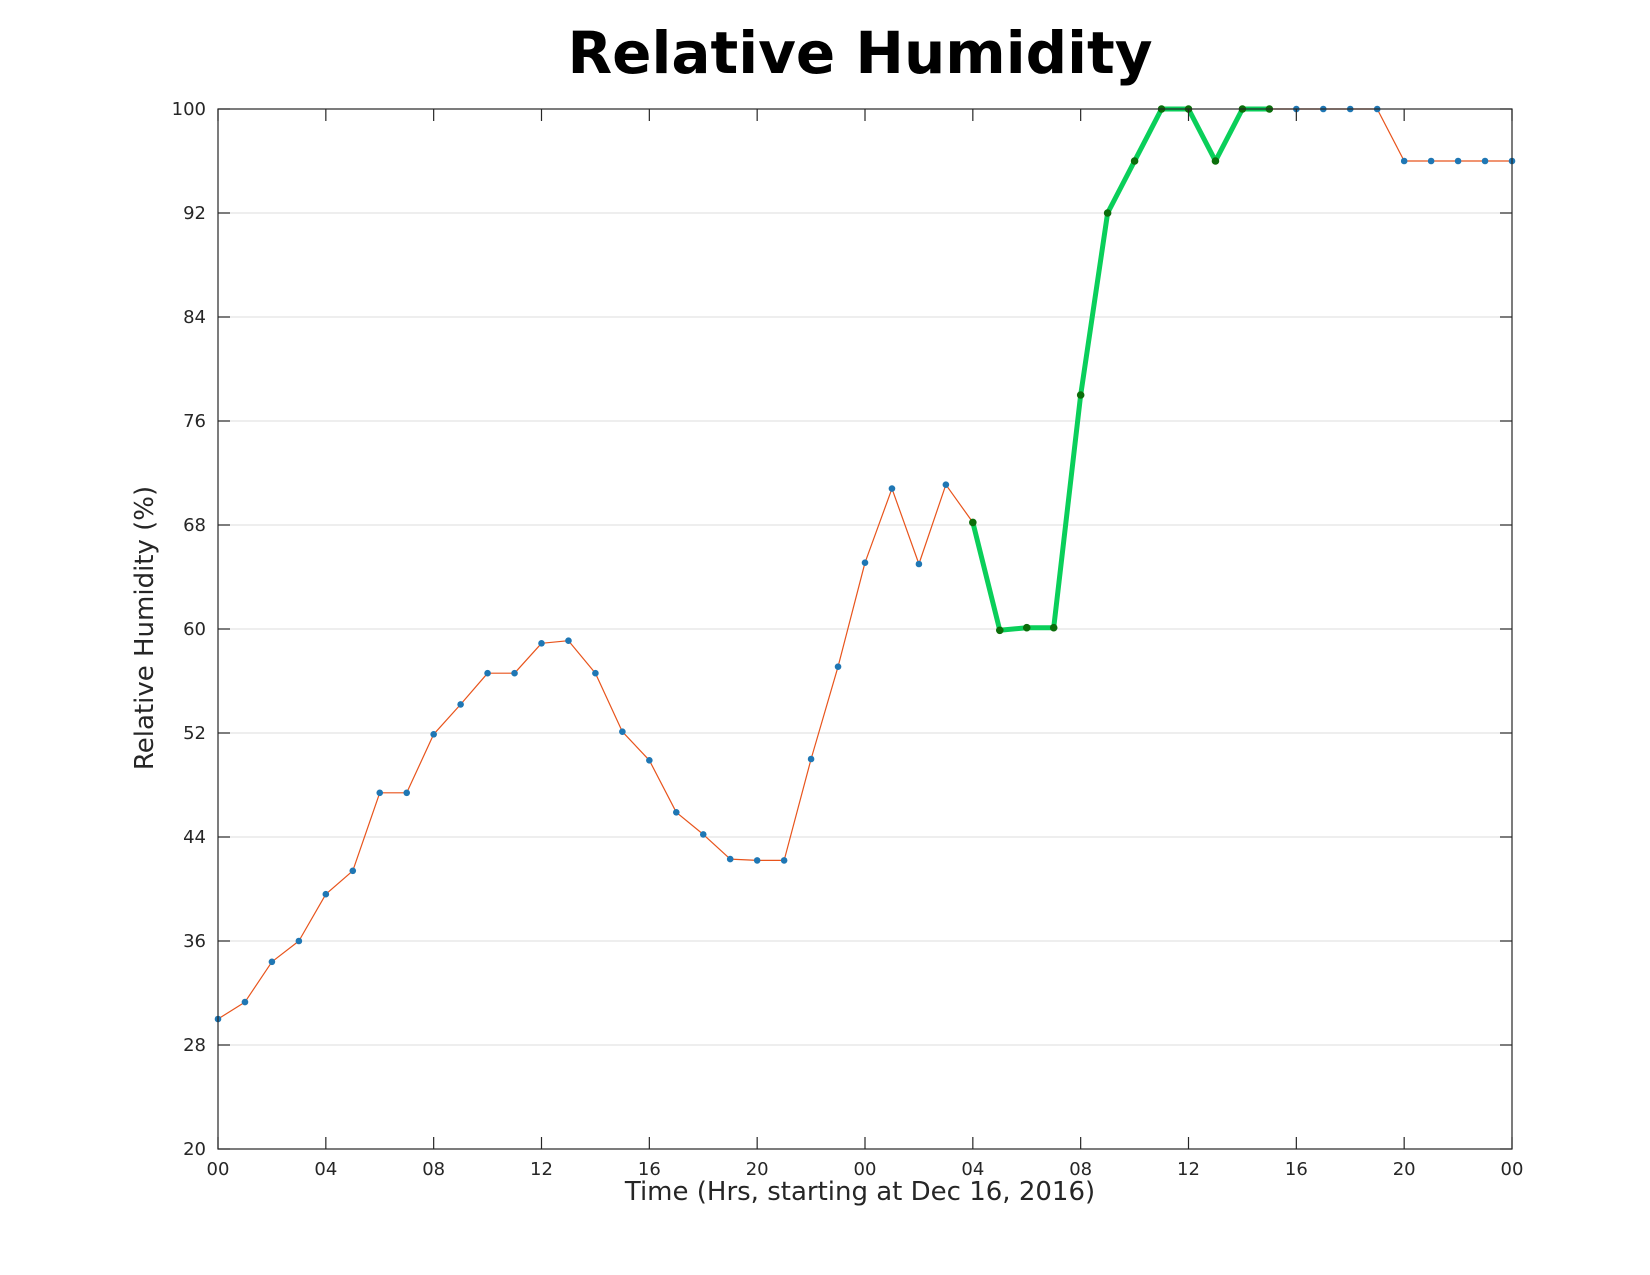 The width and height of the screenshot is (1650, 1275). I want to click on y-axis-label: Relative Humidity (%), so click(145, 628).